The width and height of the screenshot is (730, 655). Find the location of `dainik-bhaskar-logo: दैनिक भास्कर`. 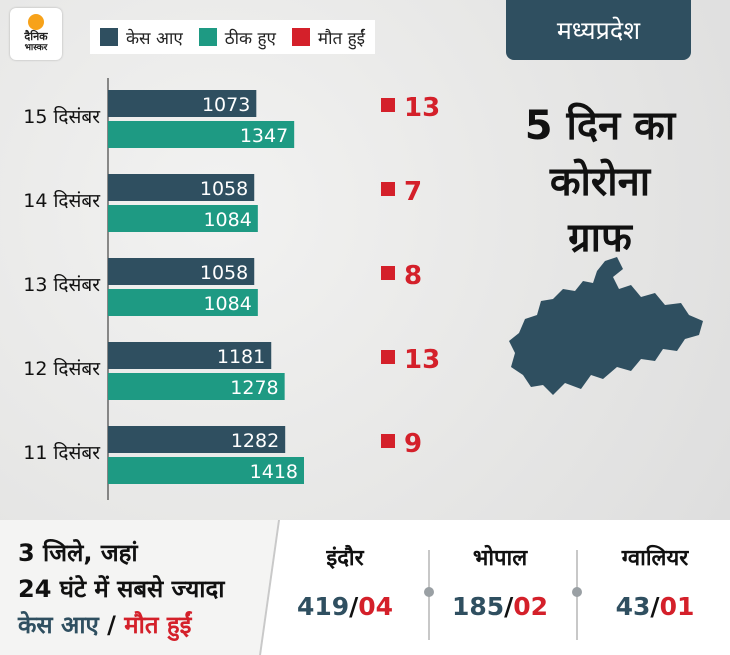

dainik-bhaskar-logo: दैनिक भास्कर is located at coordinates (36, 34).